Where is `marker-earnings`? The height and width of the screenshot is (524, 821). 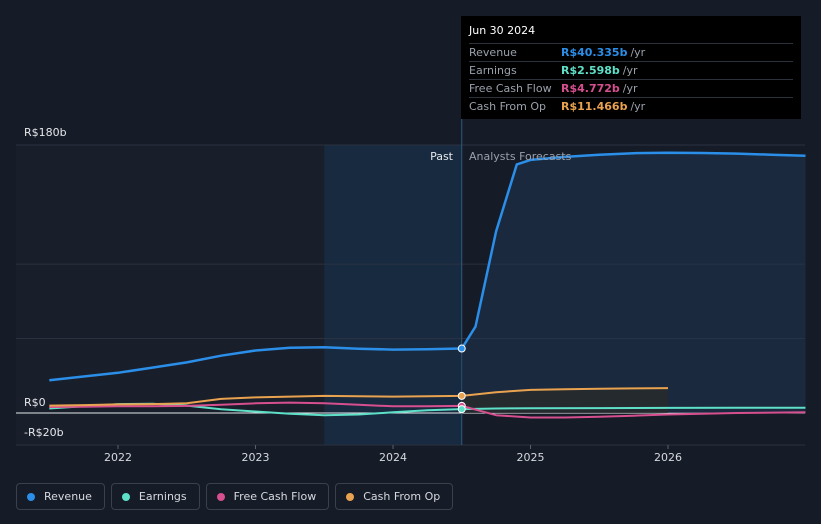 marker-earnings is located at coordinates (461, 409).